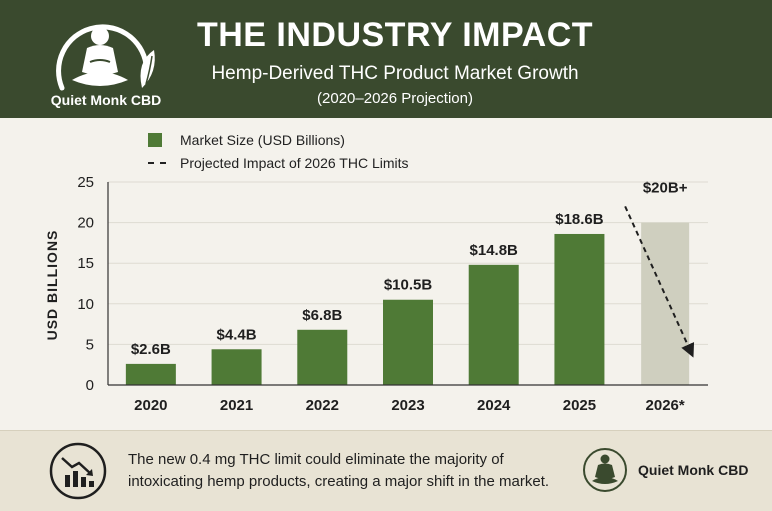 The height and width of the screenshot is (511, 772). What do you see at coordinates (157, 163) in the screenshot?
I see `legend-dashed-line` at bounding box center [157, 163].